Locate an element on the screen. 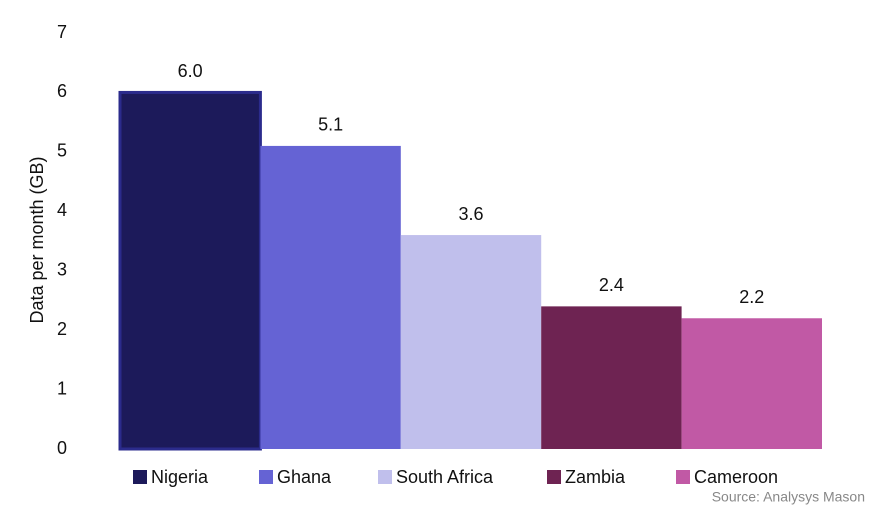  y-axis-title: Data per month (GB) is located at coordinates (37, 239).